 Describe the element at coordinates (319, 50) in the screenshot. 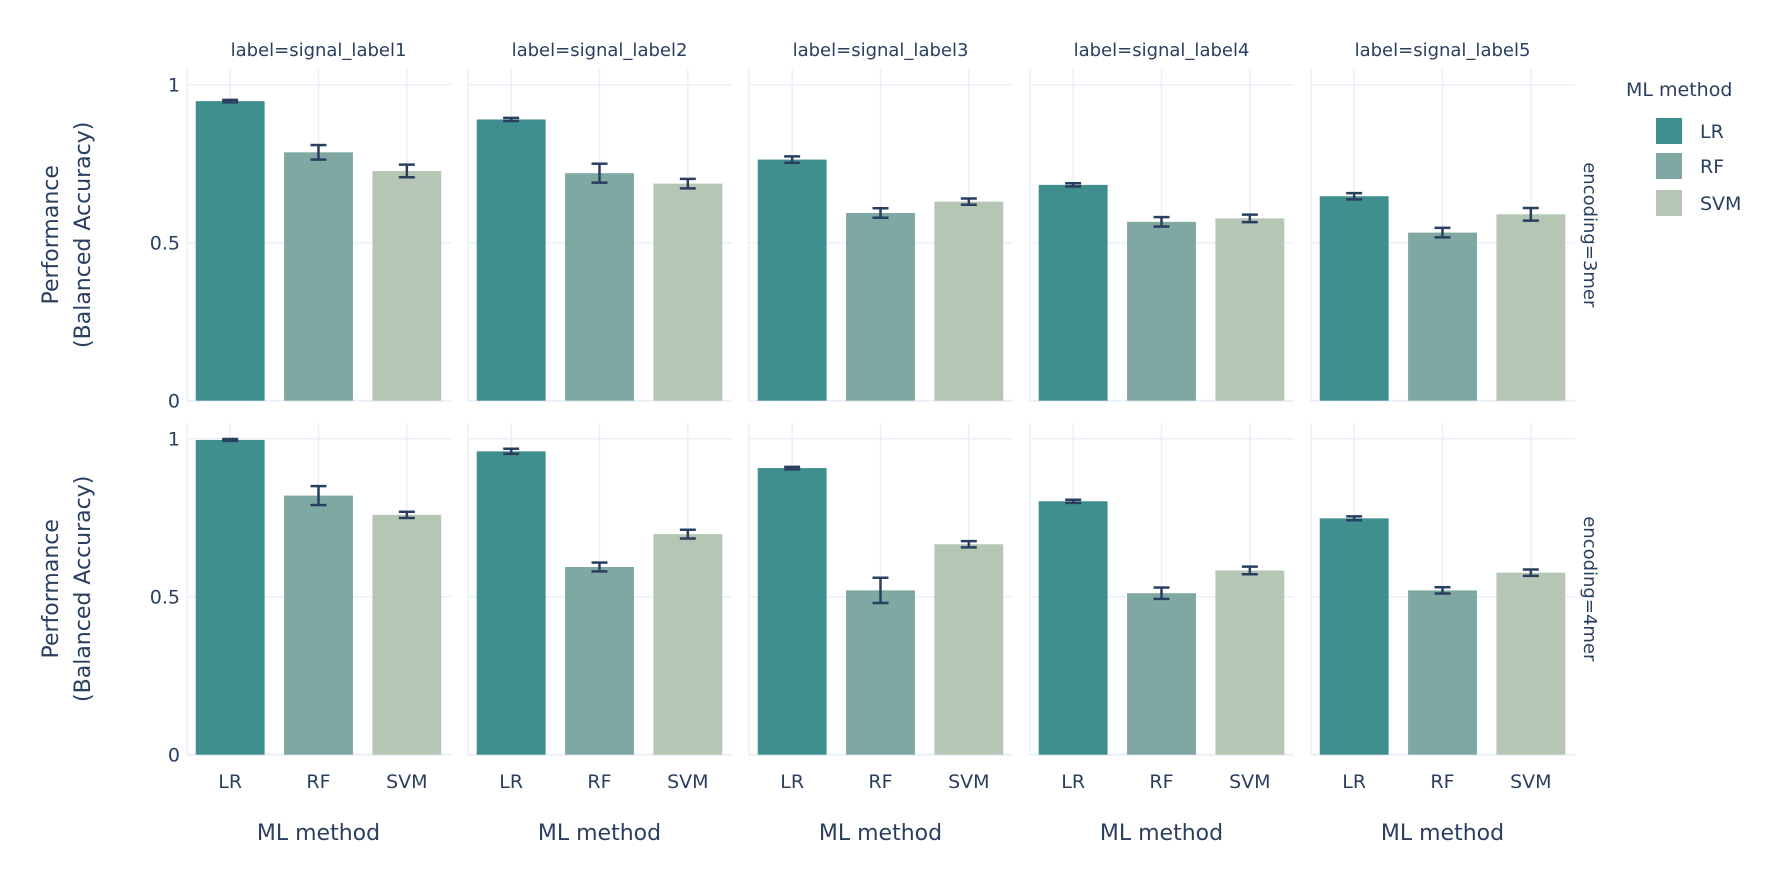

I see `facet-column-title: label=signal_label1` at that location.